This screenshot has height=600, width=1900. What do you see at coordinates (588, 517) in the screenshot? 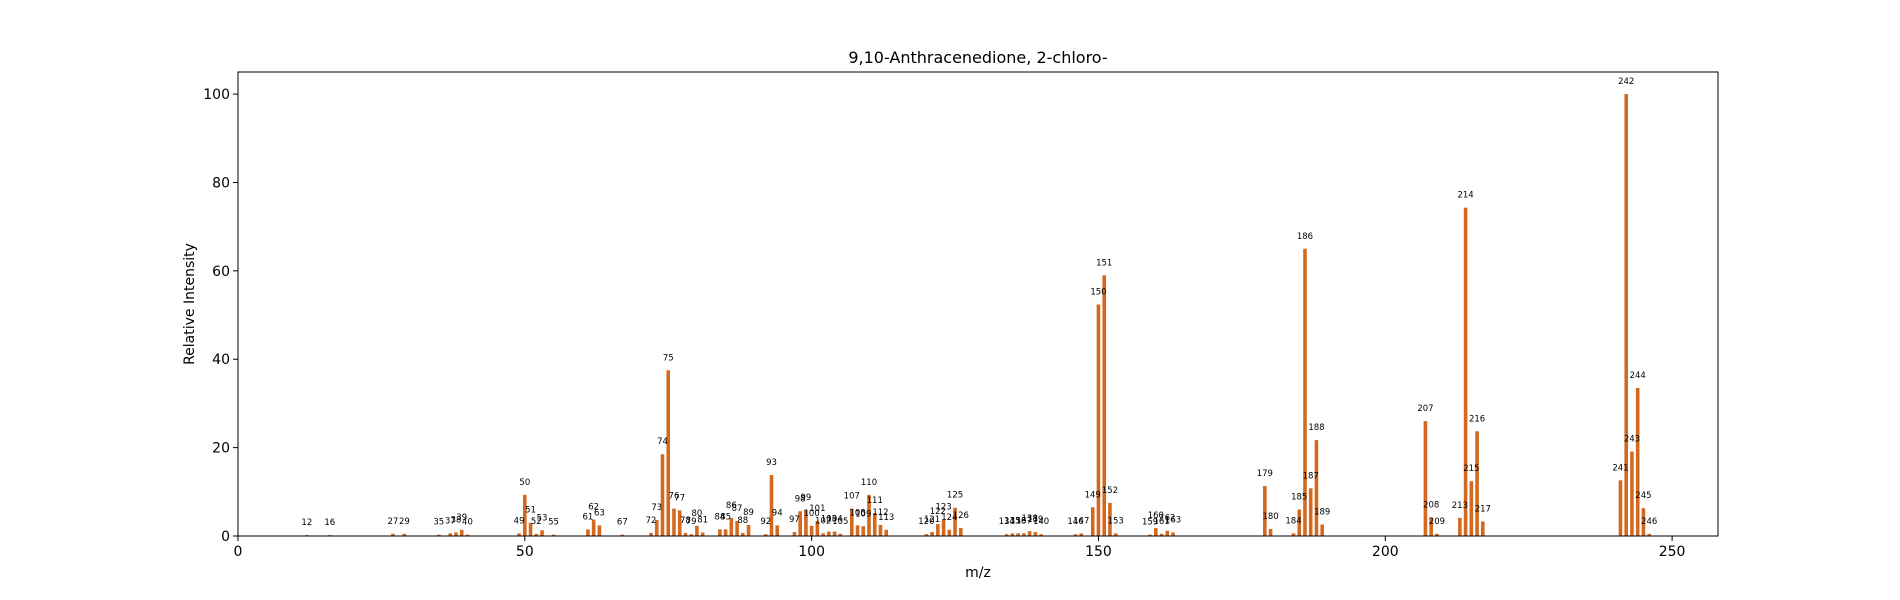
I see `peak-label-mz-61: 61` at bounding box center [588, 517].